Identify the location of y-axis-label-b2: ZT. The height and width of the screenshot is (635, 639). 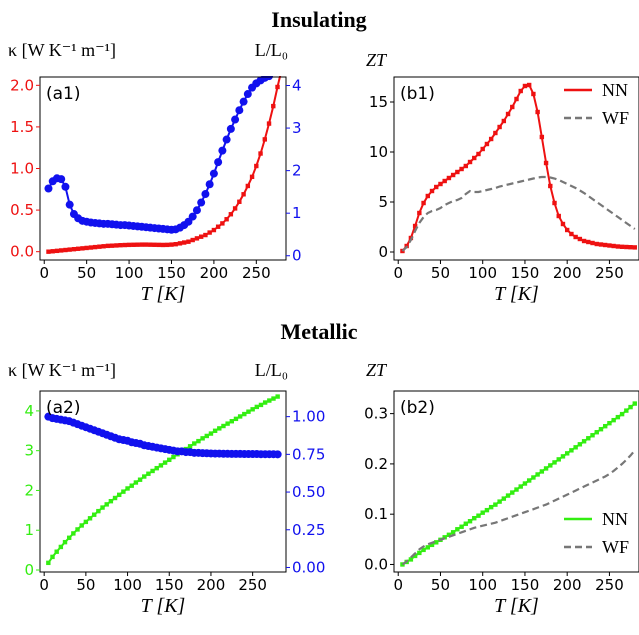
(377, 370).